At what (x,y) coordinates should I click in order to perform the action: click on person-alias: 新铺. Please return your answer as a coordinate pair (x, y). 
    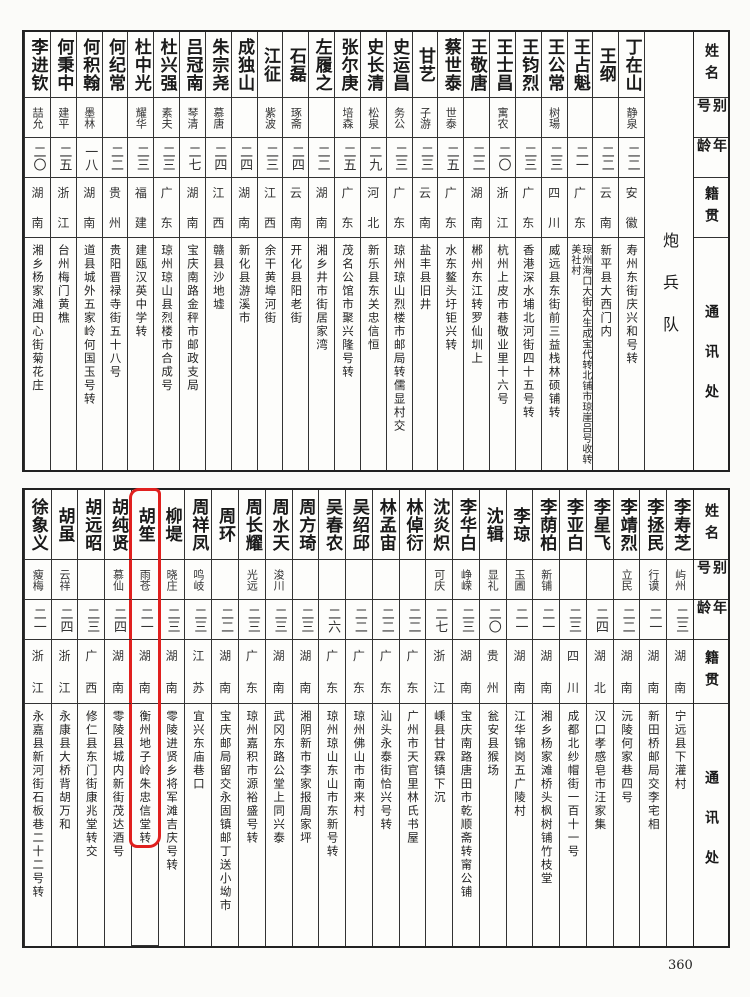
    Looking at the image, I should click on (546, 579).